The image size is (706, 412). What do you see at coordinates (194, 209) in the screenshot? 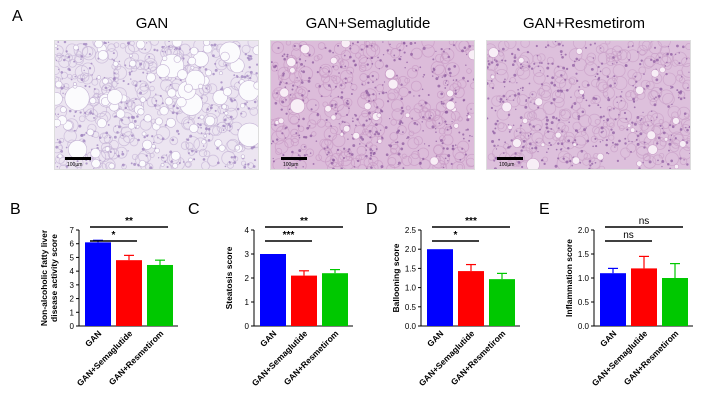
I see `panel-letter: C` at bounding box center [194, 209].